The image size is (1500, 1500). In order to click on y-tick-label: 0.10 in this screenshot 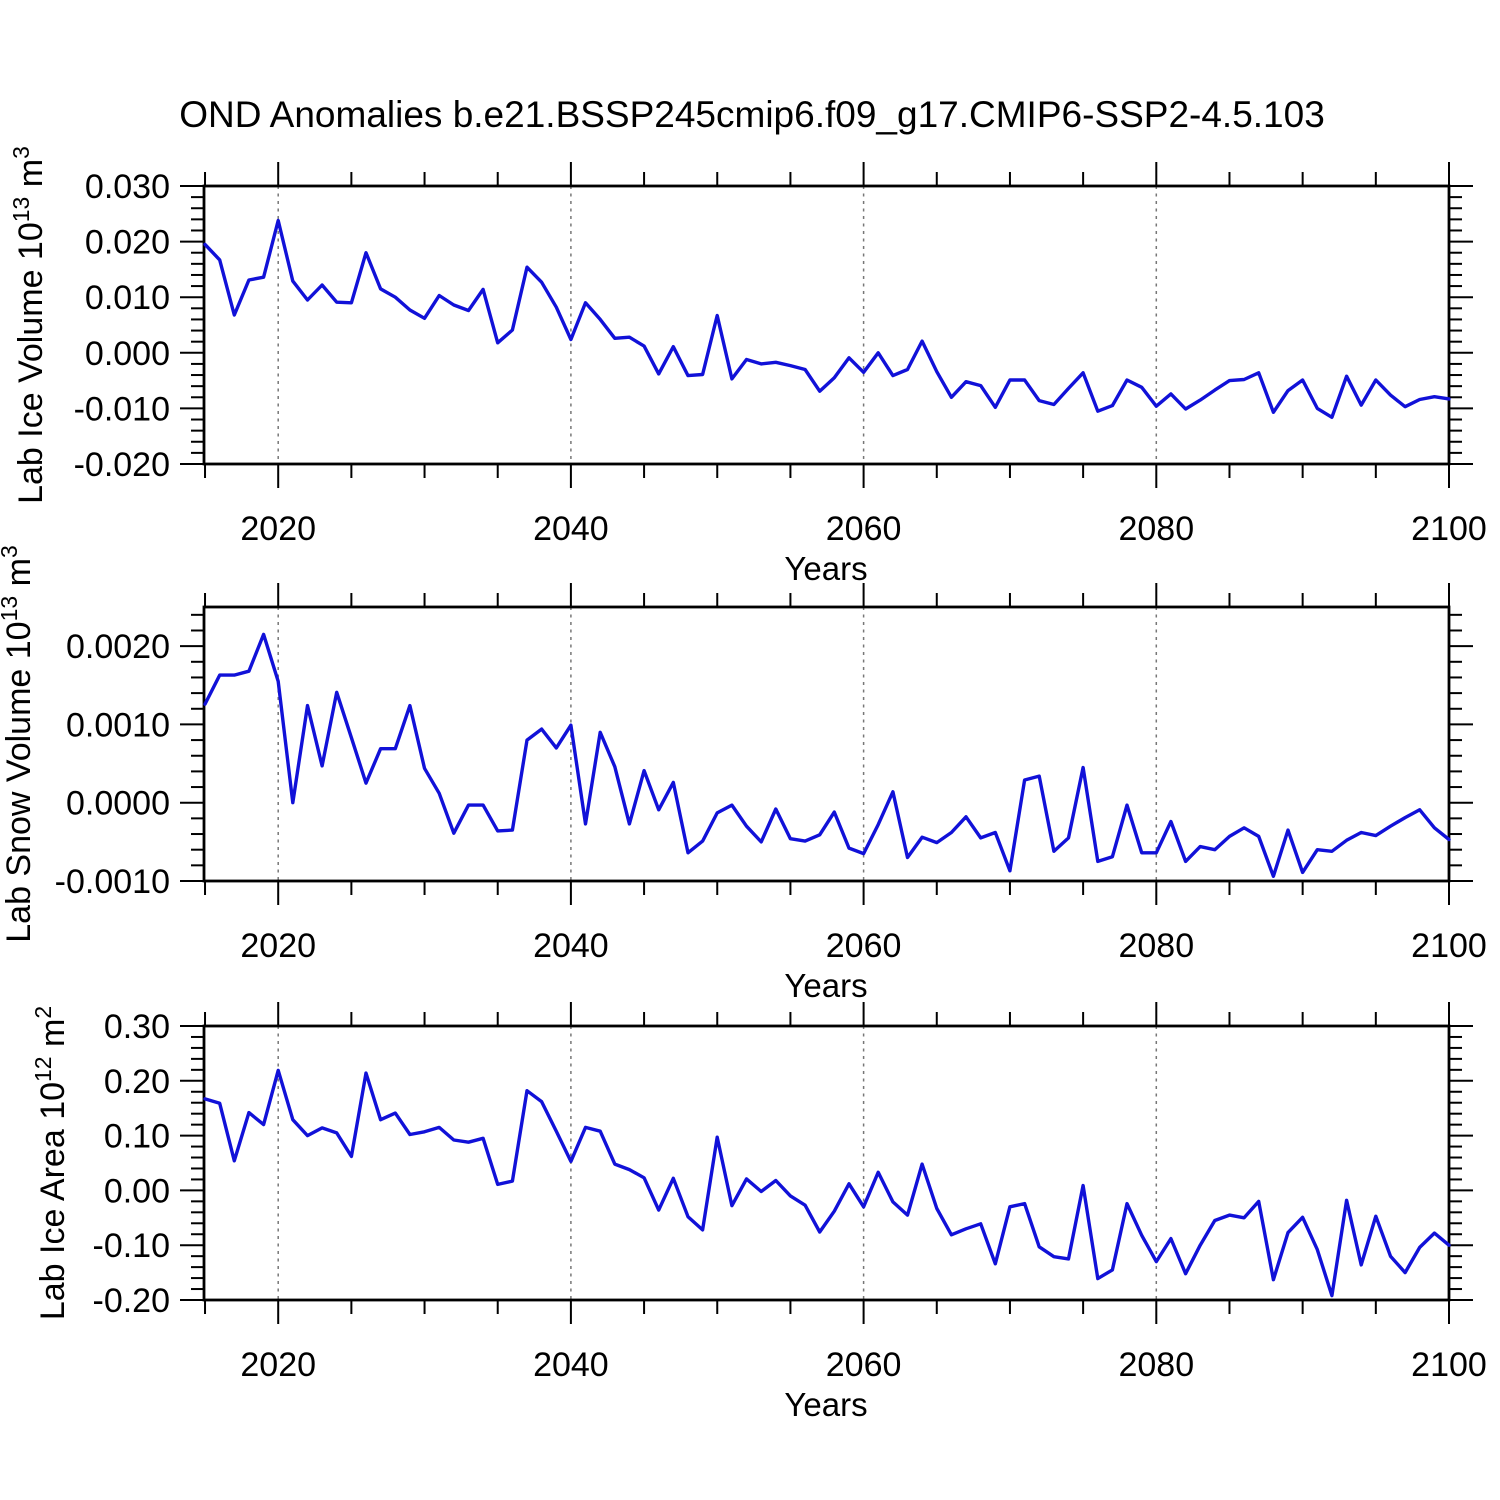, I will do `click(137, 1137)`.